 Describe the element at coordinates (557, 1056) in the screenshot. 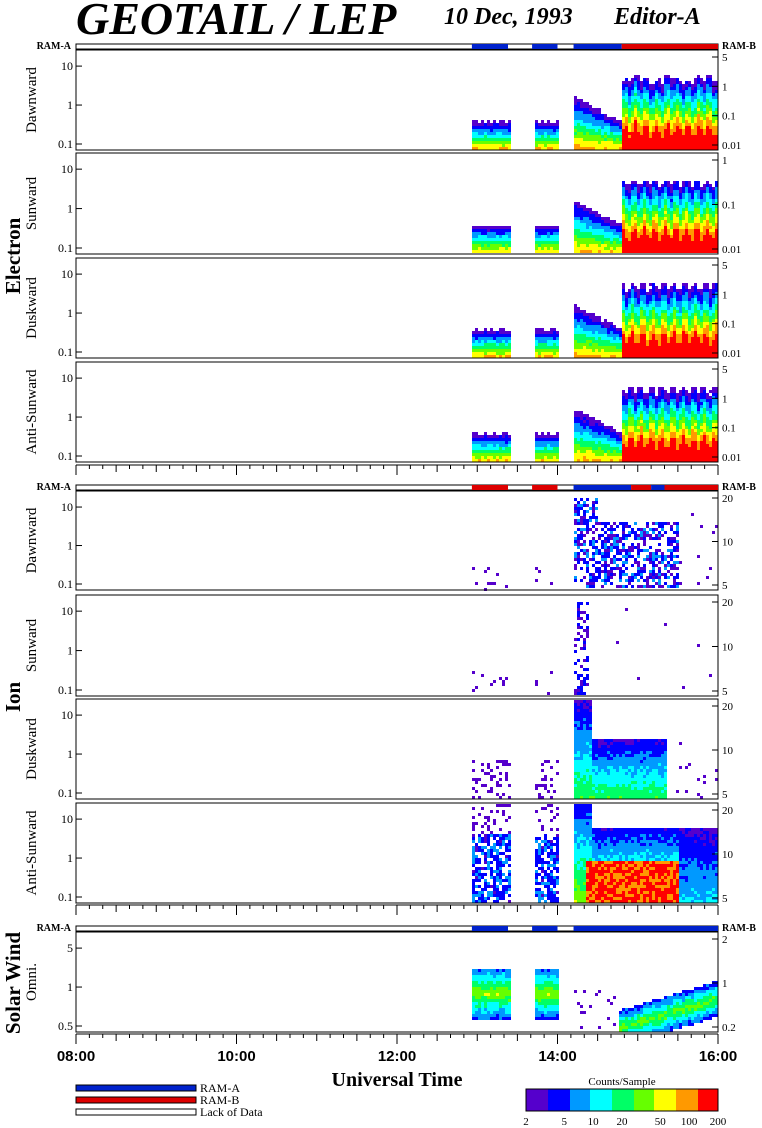

I see `x-tick-label: 14:00` at that location.